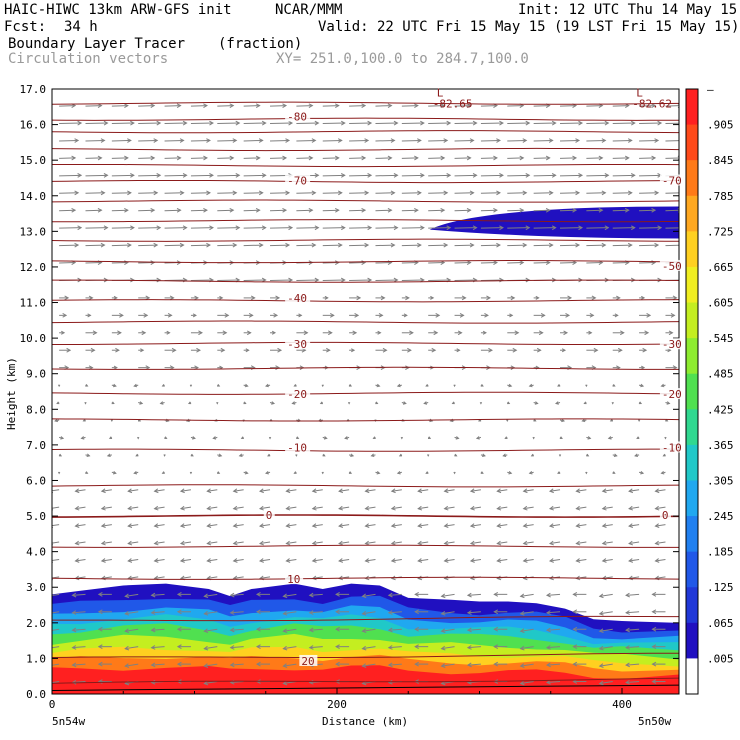 This screenshot has height=740, width=740. What do you see at coordinates (672, 266) in the screenshot?
I see `contour-label: -50` at bounding box center [672, 266].